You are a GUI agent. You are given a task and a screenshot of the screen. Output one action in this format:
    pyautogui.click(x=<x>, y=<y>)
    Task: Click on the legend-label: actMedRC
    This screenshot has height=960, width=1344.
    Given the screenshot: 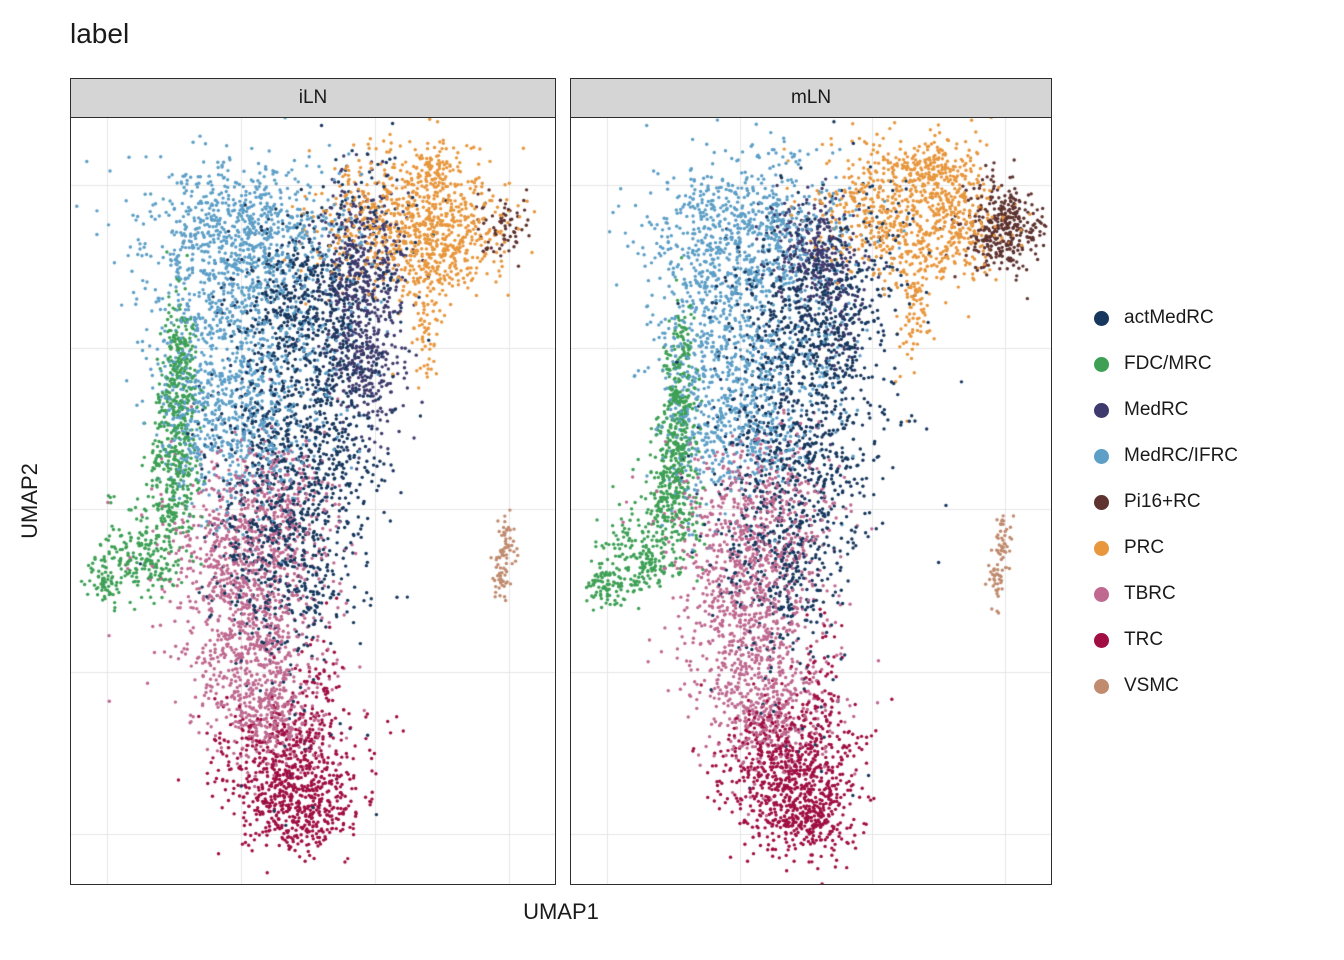 What is the action you would take?
    pyautogui.click(x=1169, y=317)
    